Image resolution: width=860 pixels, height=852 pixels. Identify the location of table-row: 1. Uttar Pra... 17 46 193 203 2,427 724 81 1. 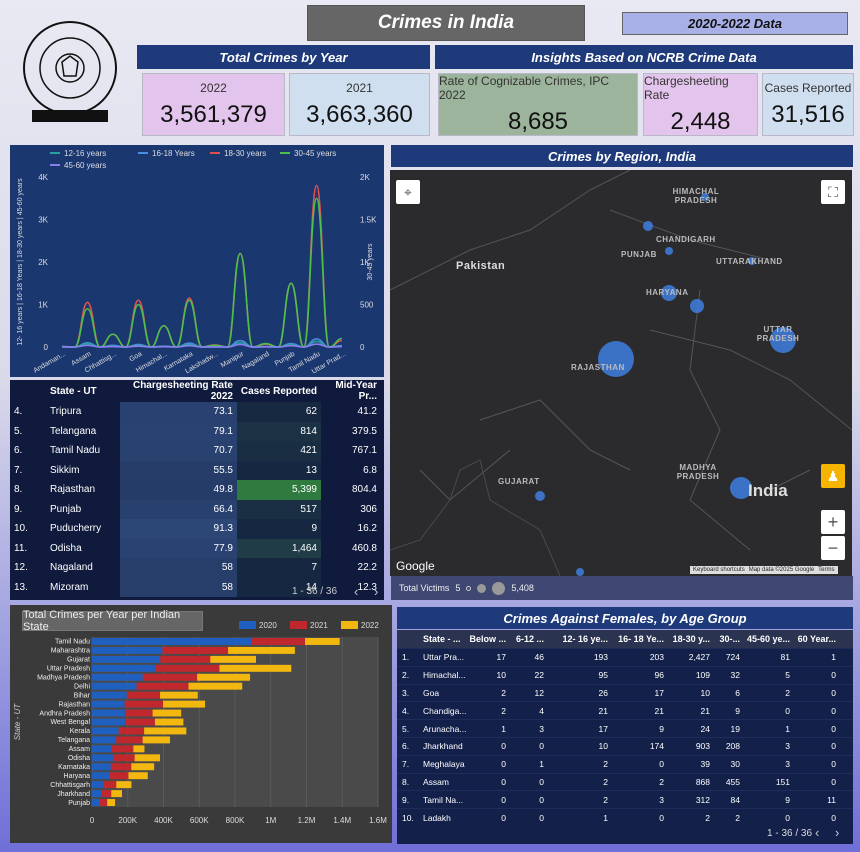
(625, 657).